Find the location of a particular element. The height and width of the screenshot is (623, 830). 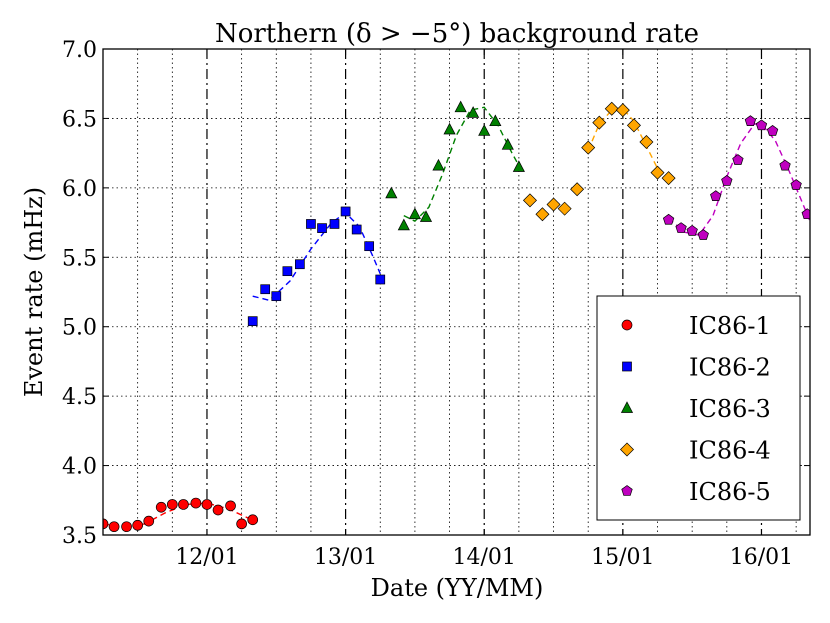

chart-title: Northern (δ > −5°) background rate is located at coordinates (457, 34).